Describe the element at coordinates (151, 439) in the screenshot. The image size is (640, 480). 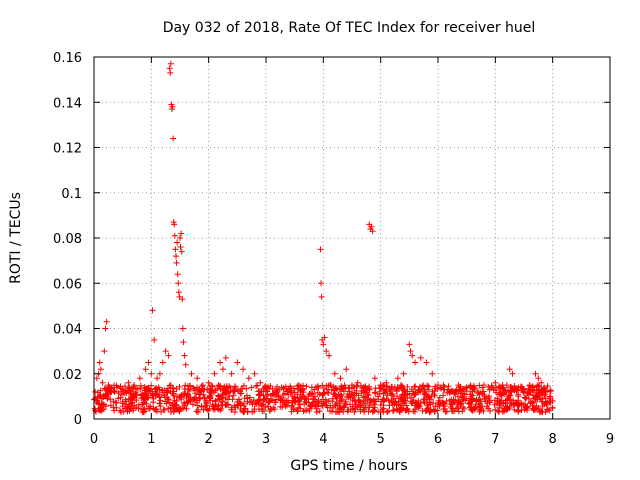
I see `x-tick-label: 1` at that location.